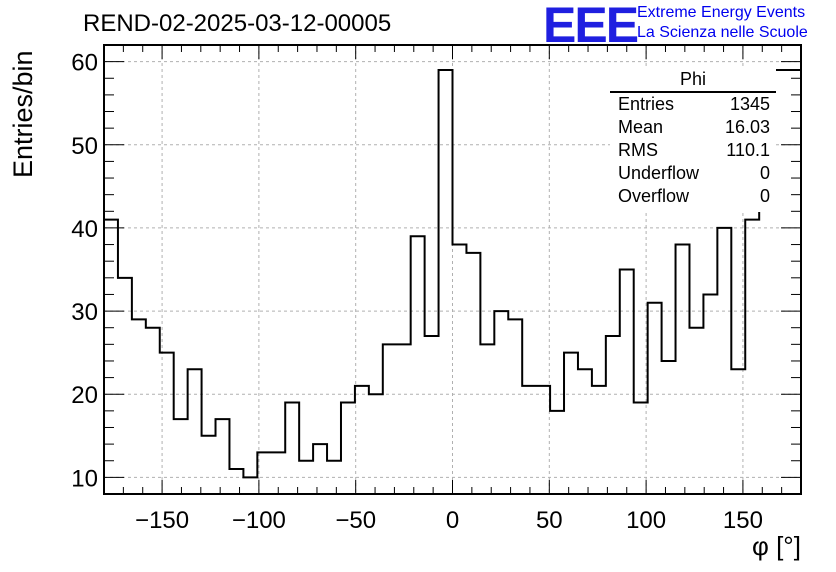 This screenshot has height=572, width=836. I want to click on y-tick-label: 20, so click(84, 395).